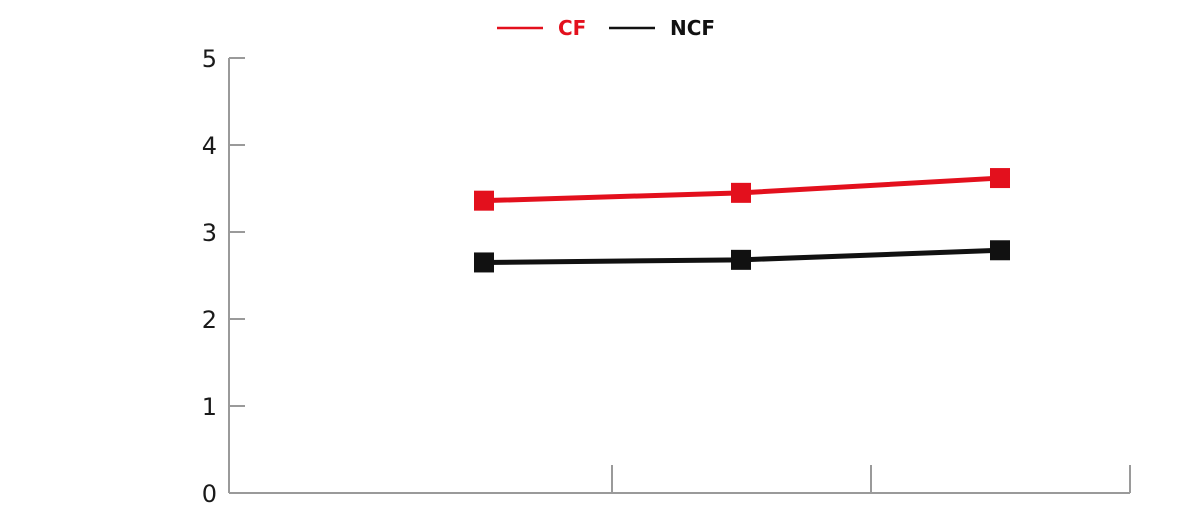 The width and height of the screenshot is (1200, 524). What do you see at coordinates (606, 28) in the screenshot?
I see `legend: CF NCF` at bounding box center [606, 28].